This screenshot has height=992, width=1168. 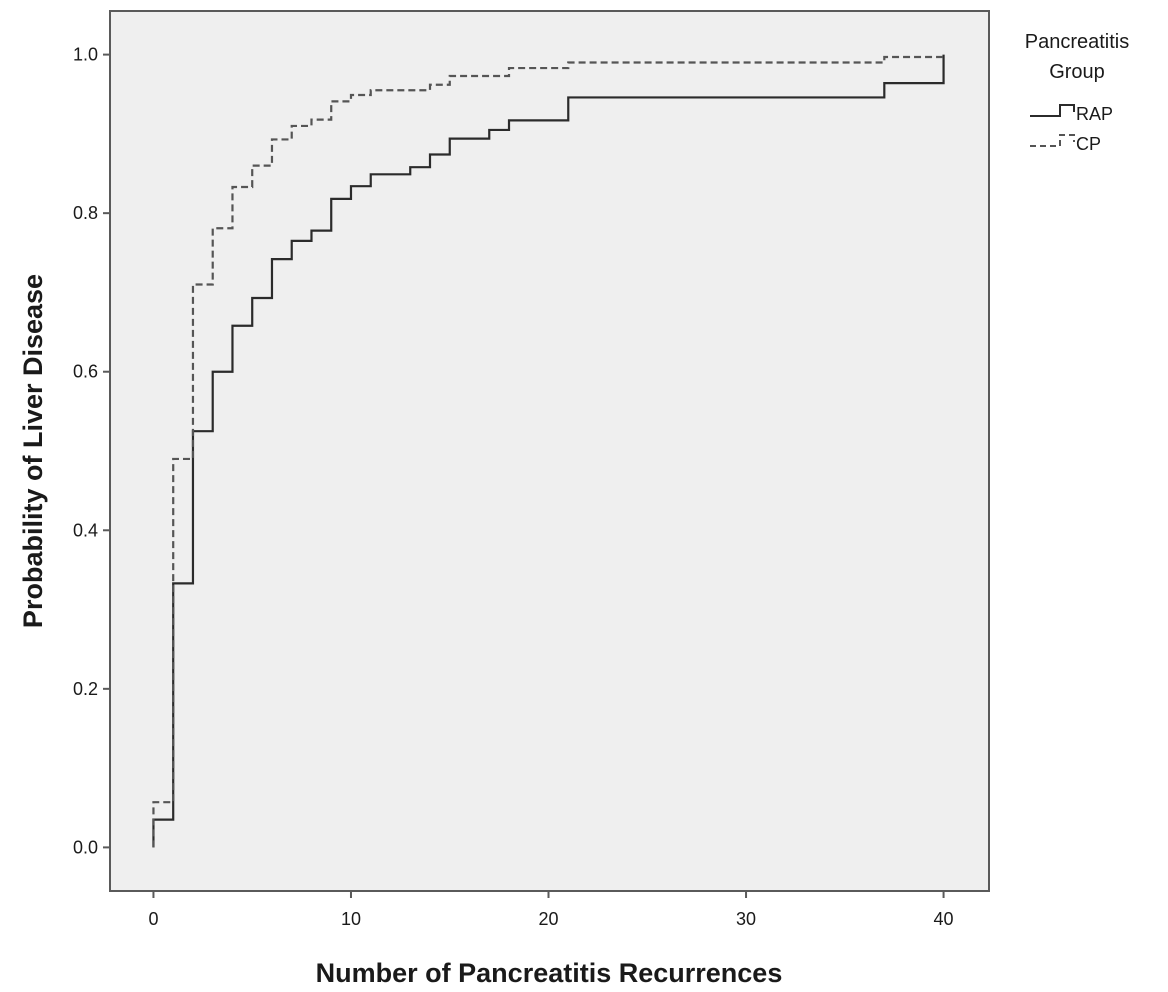 I want to click on y-tick-label: 1.0, so click(x=85, y=55).